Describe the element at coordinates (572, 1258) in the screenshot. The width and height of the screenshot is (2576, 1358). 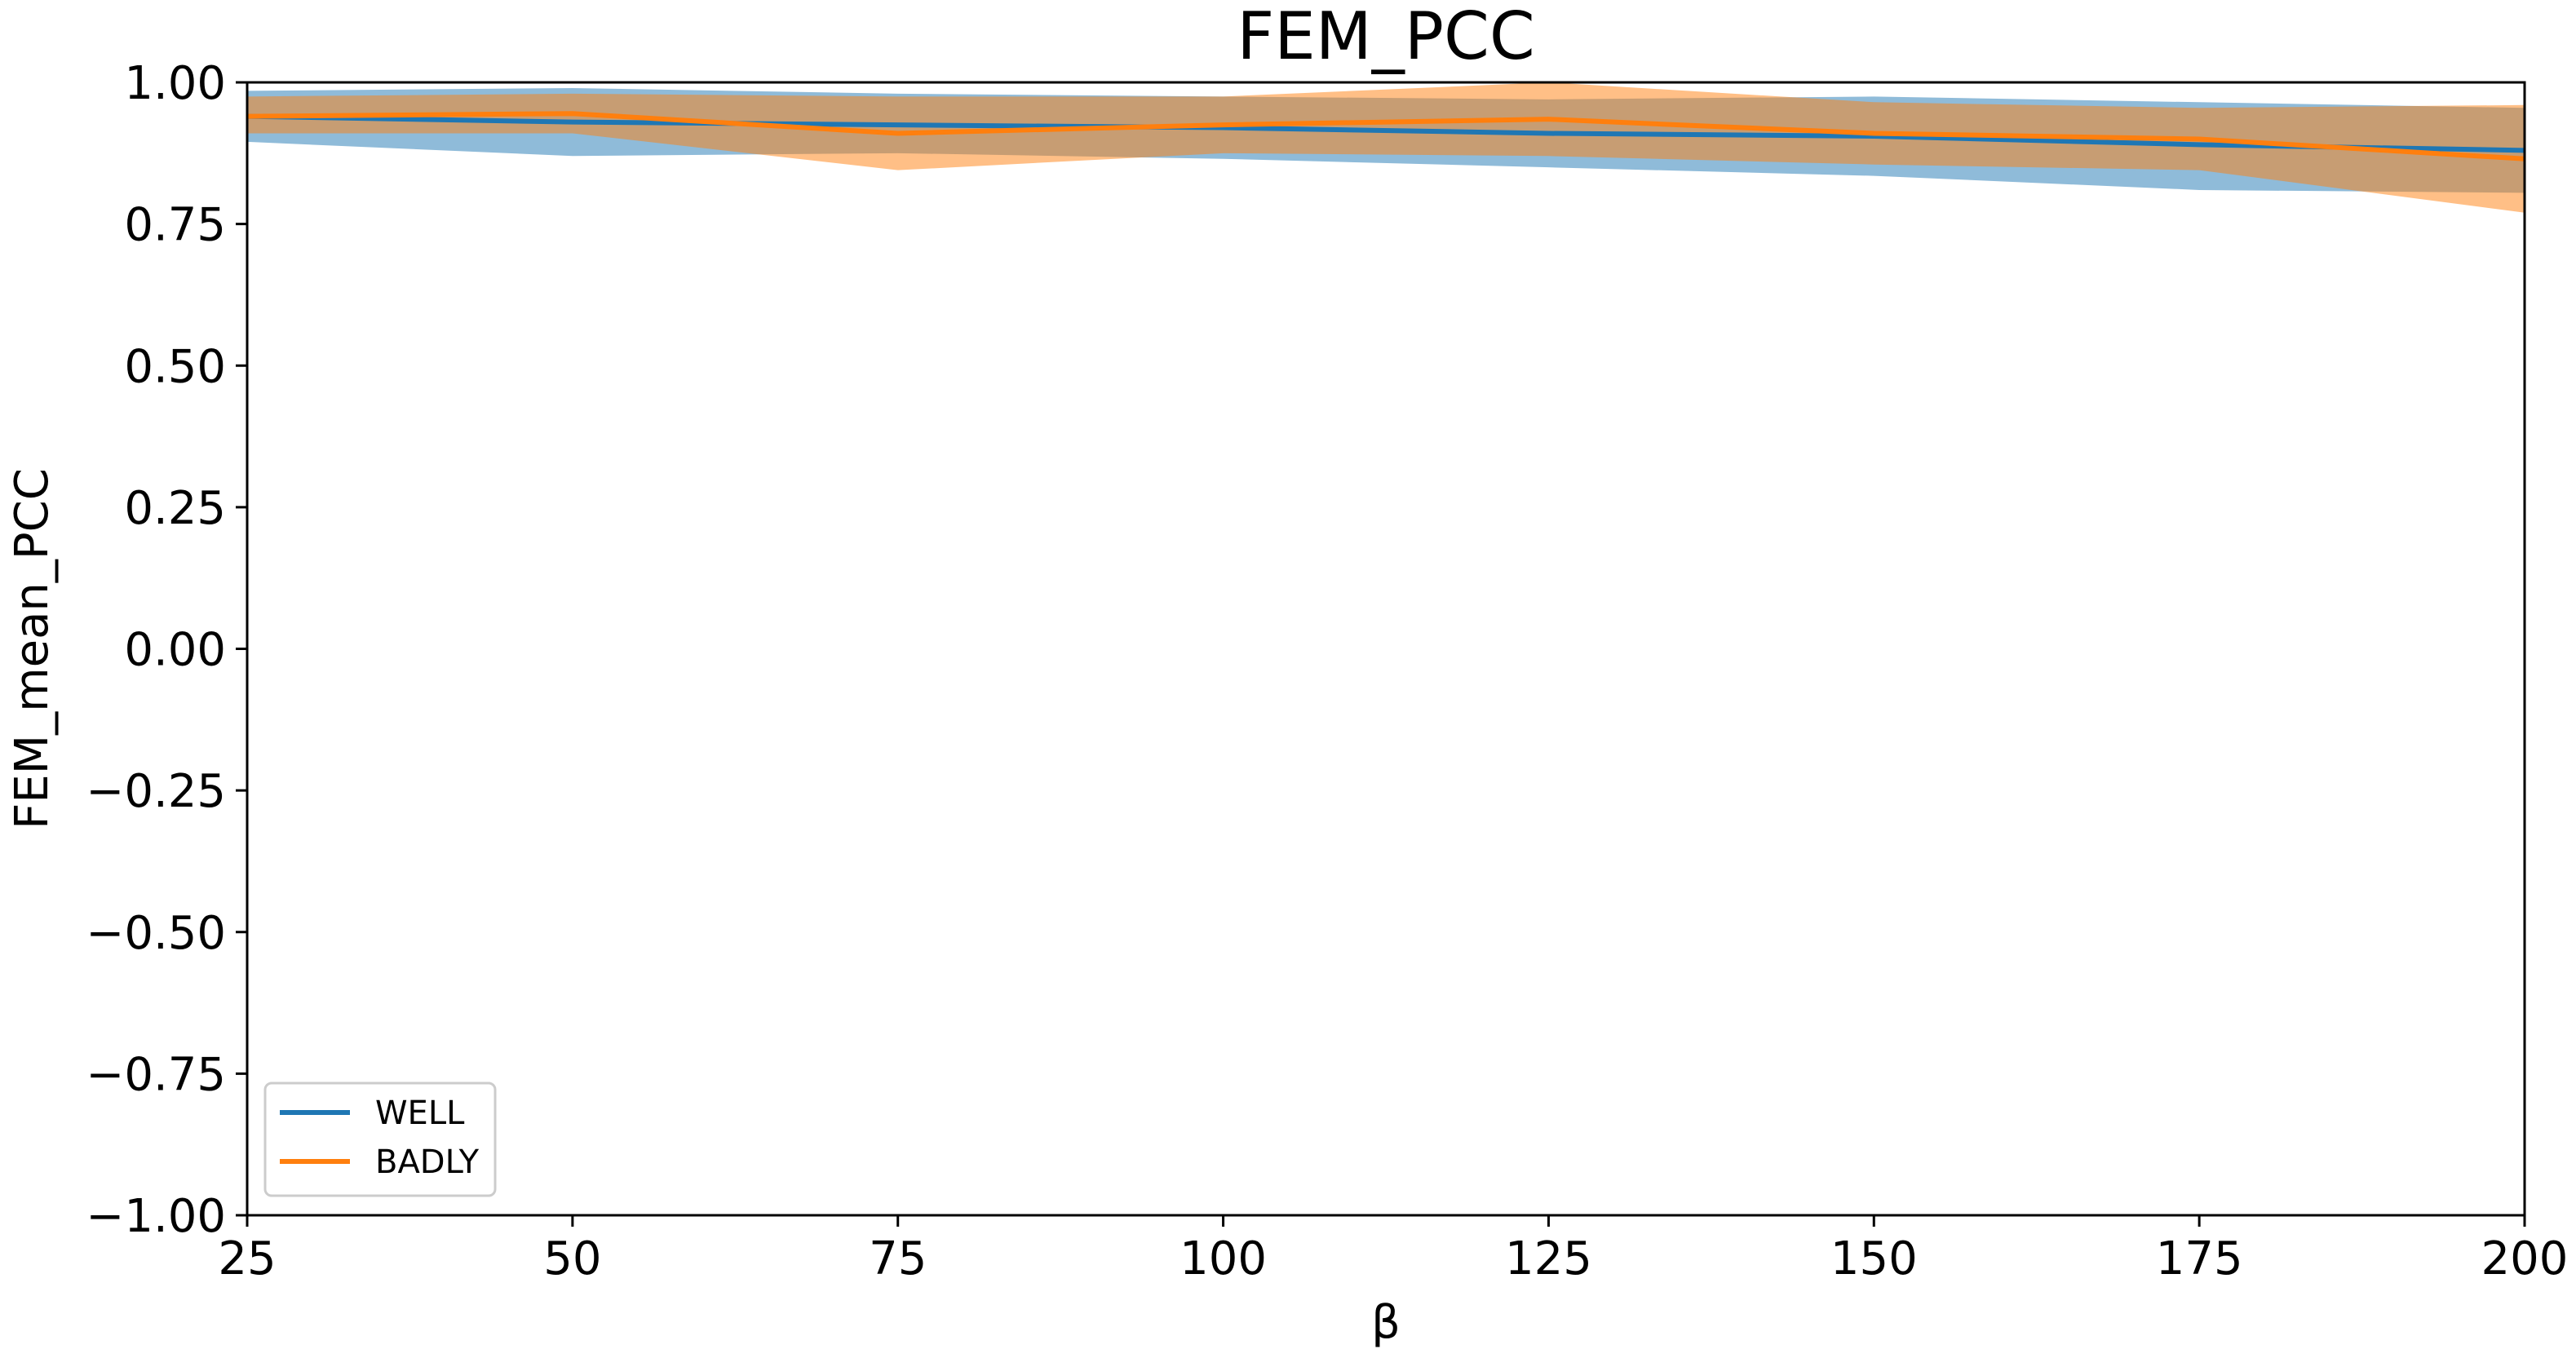
I see `x-tick-label: 50` at that location.